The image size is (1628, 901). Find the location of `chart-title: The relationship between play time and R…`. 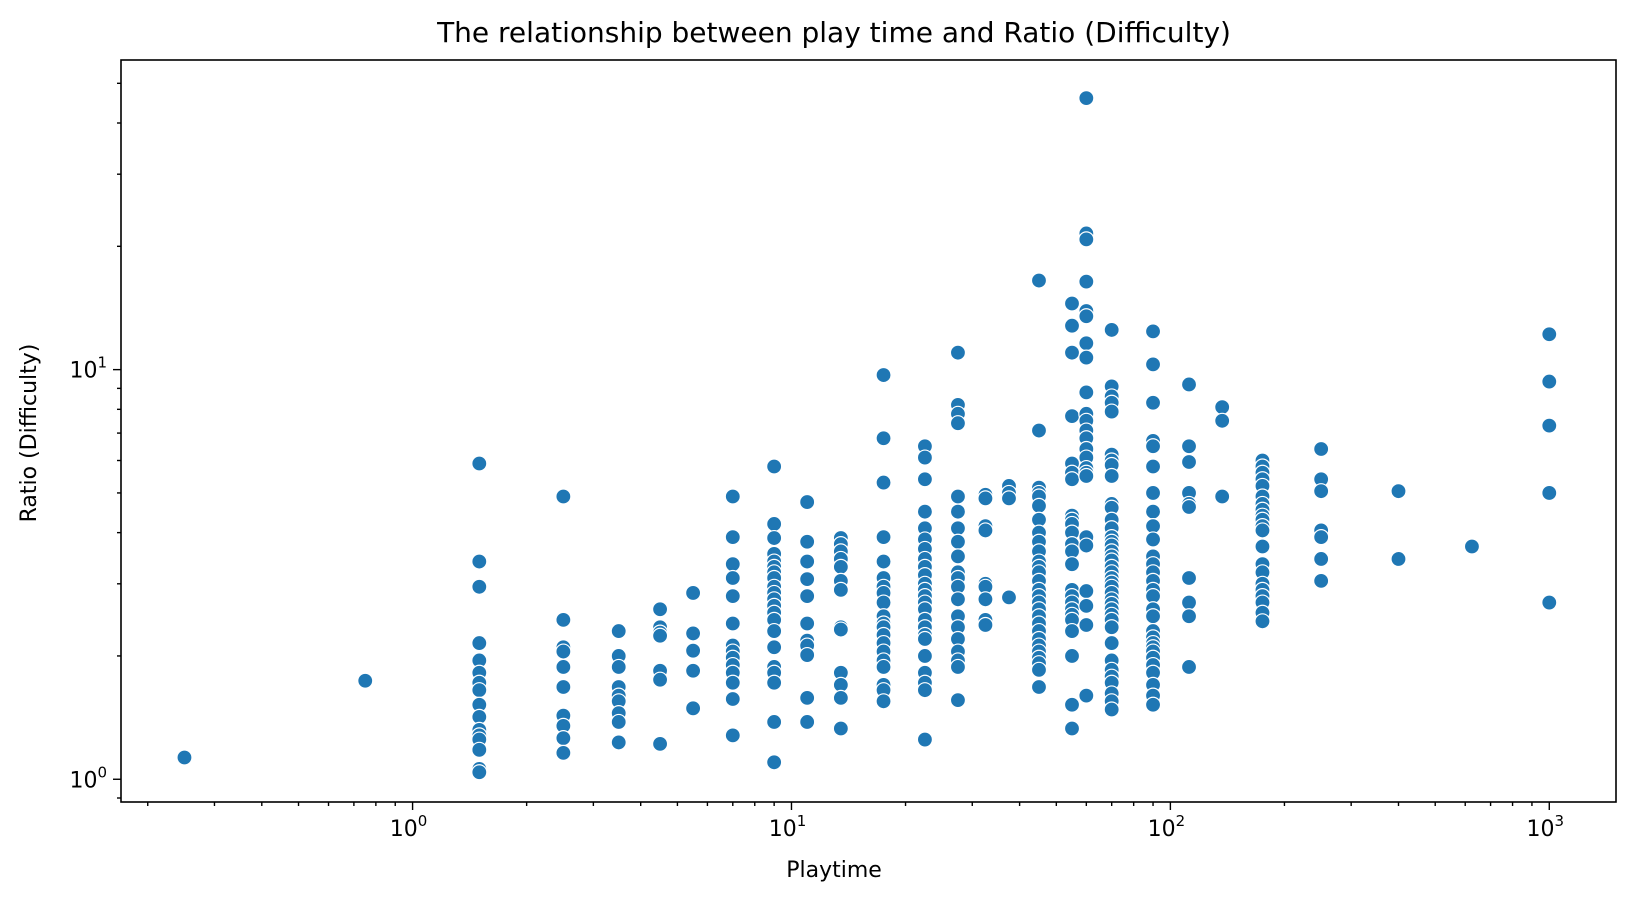

chart-title: The relationship between play time and R… is located at coordinates (833, 32).